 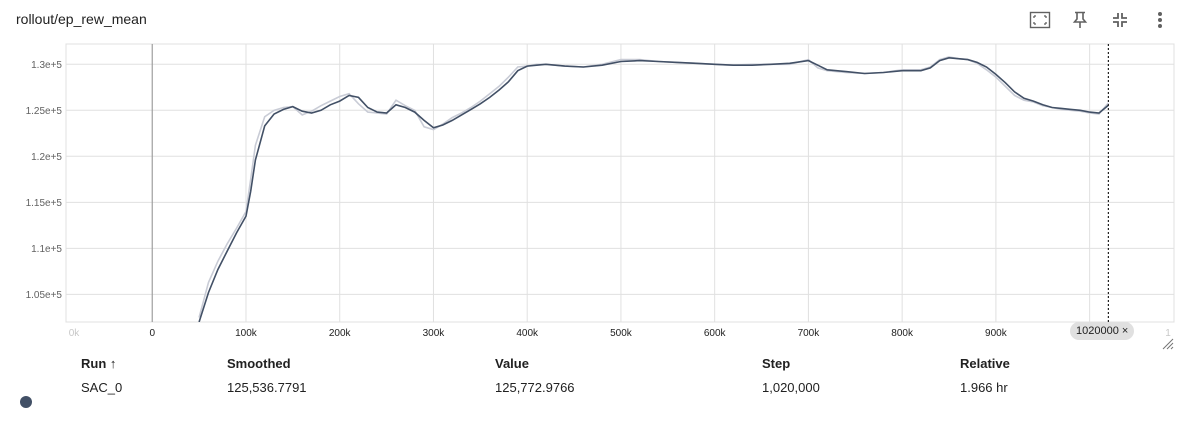 I want to click on y-tick-label: 1.05e+5, so click(x=44, y=295).